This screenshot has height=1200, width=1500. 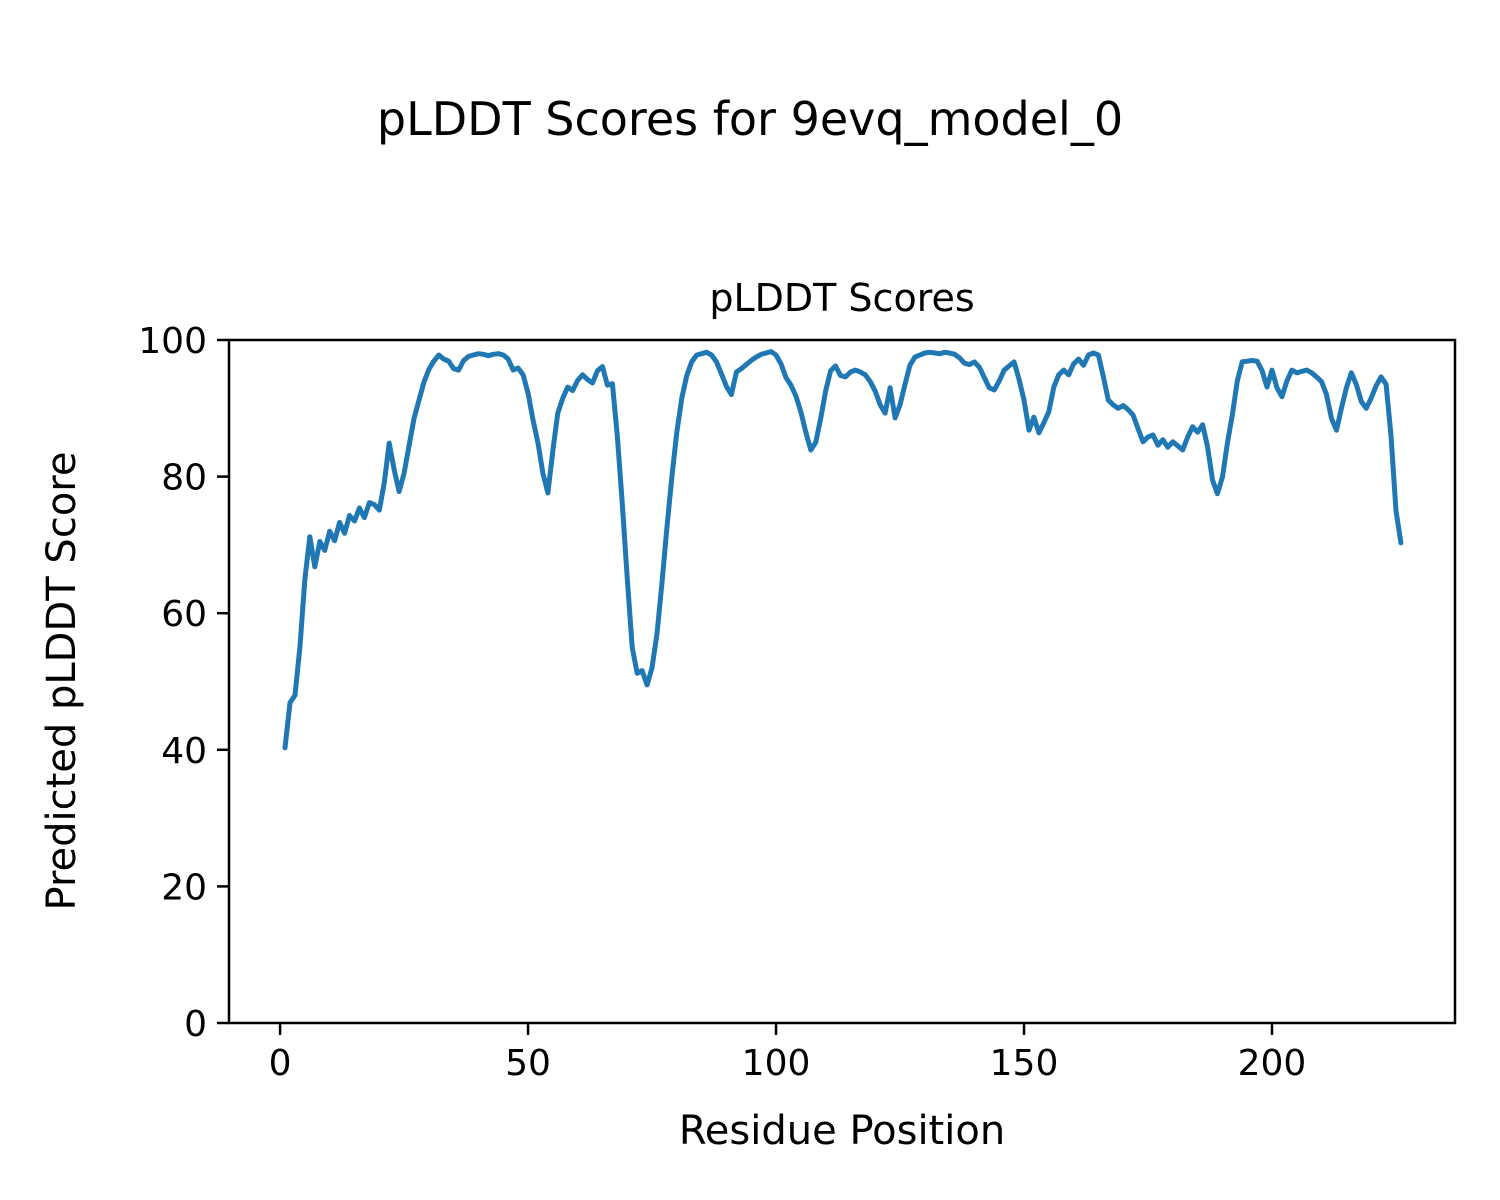 What do you see at coordinates (184, 614) in the screenshot?
I see `y-tick-label: 60` at bounding box center [184, 614].